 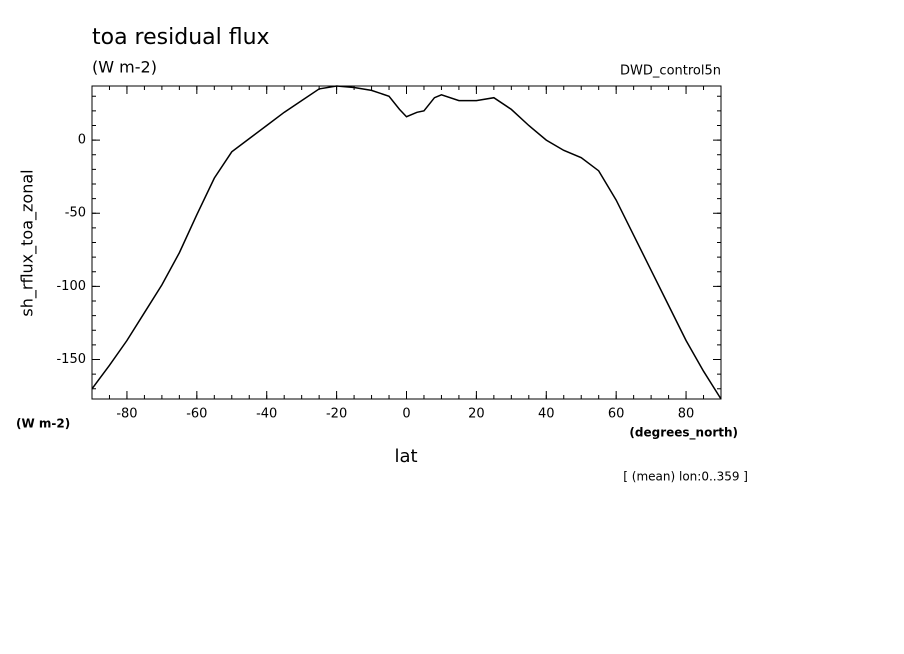 I want to click on x-tick-label: 40, so click(x=546, y=414).